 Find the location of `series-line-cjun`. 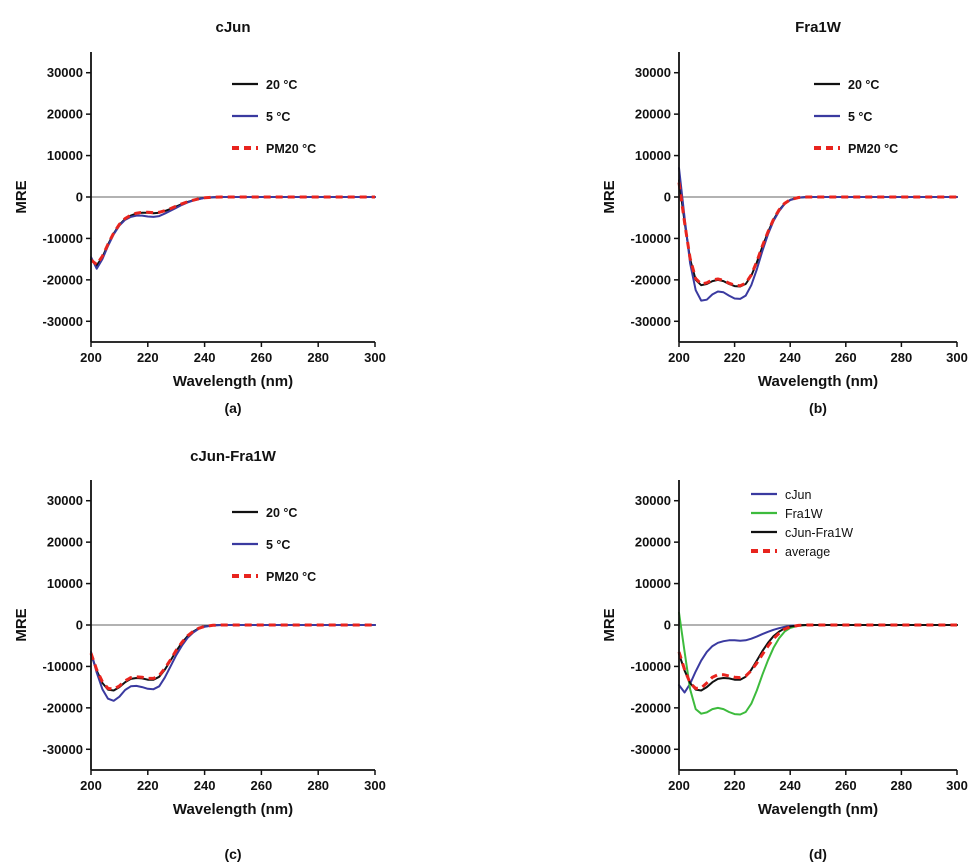

series-line-cjun is located at coordinates (818, 659).